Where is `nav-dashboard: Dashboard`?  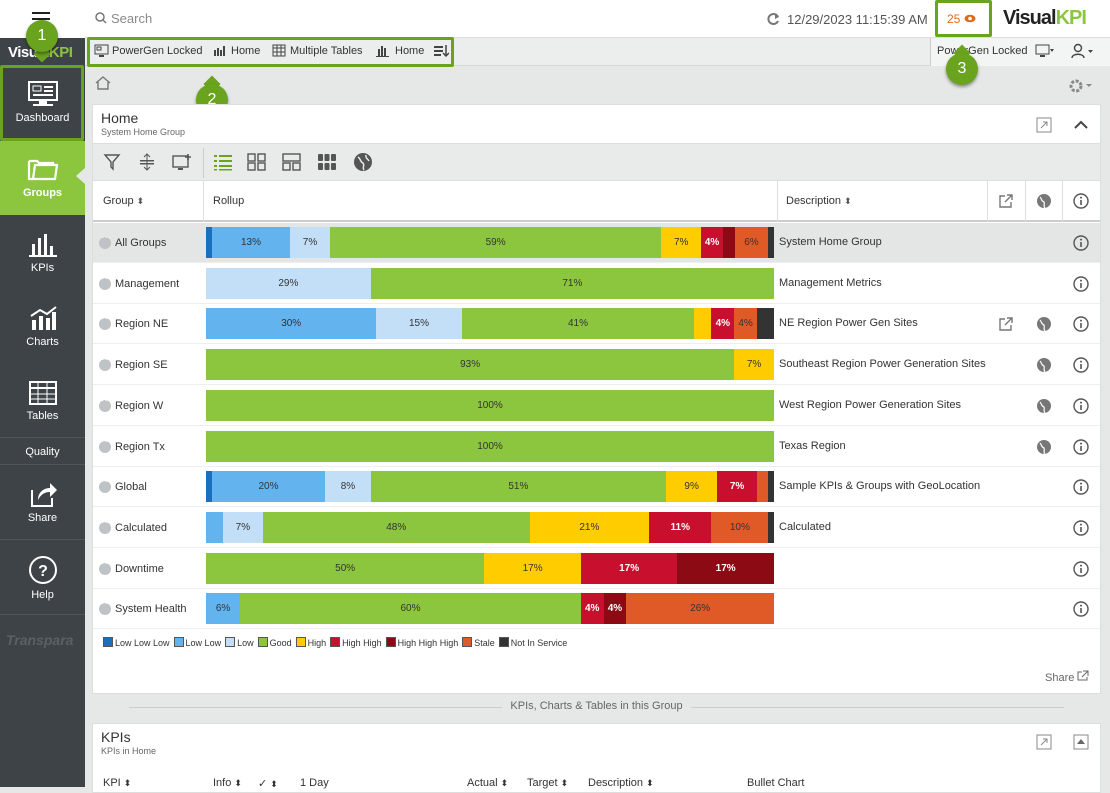
nav-dashboard: Dashboard is located at coordinates (42, 102).